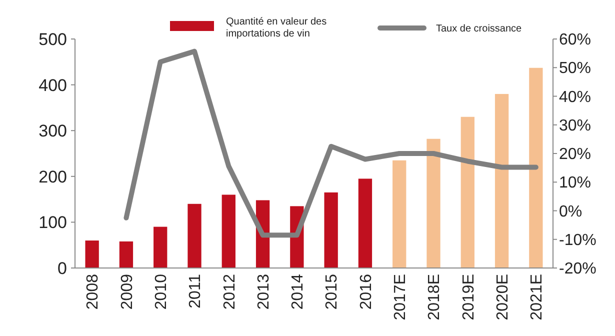 This screenshot has height=336, width=615. I want to click on x-tick-label: 2008, so click(93, 292).